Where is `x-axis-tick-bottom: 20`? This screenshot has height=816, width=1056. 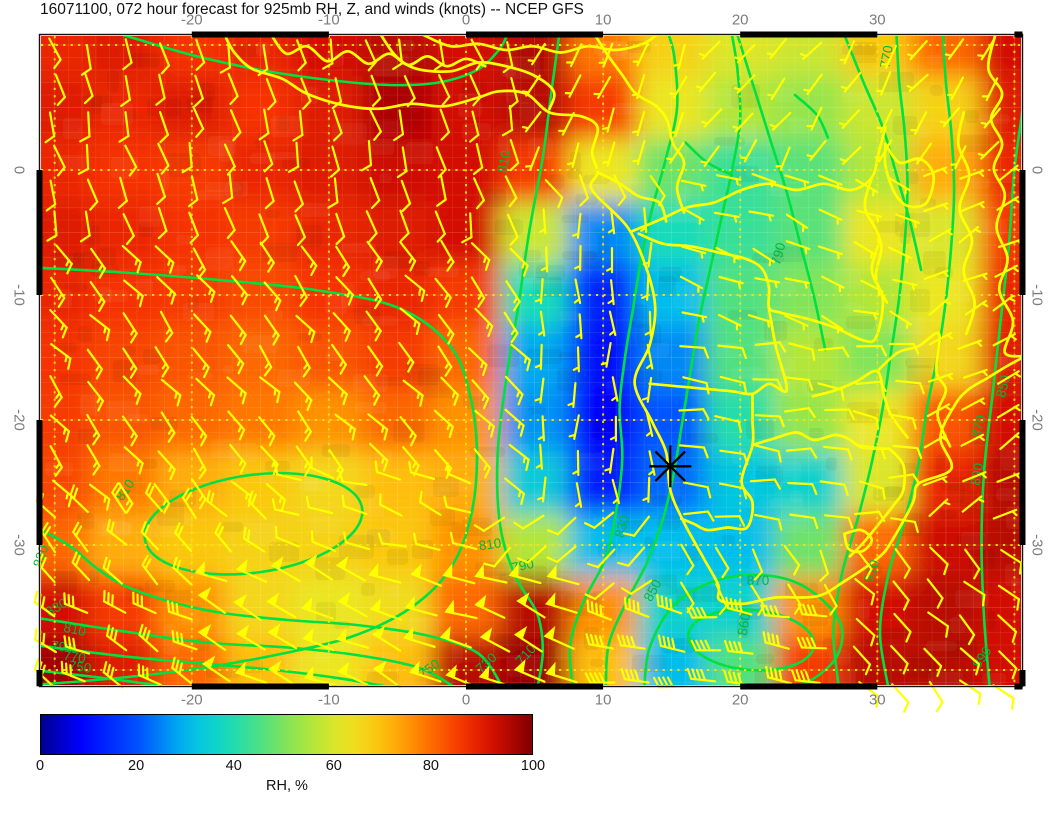 x-axis-tick-bottom: 20 is located at coordinates (740, 700).